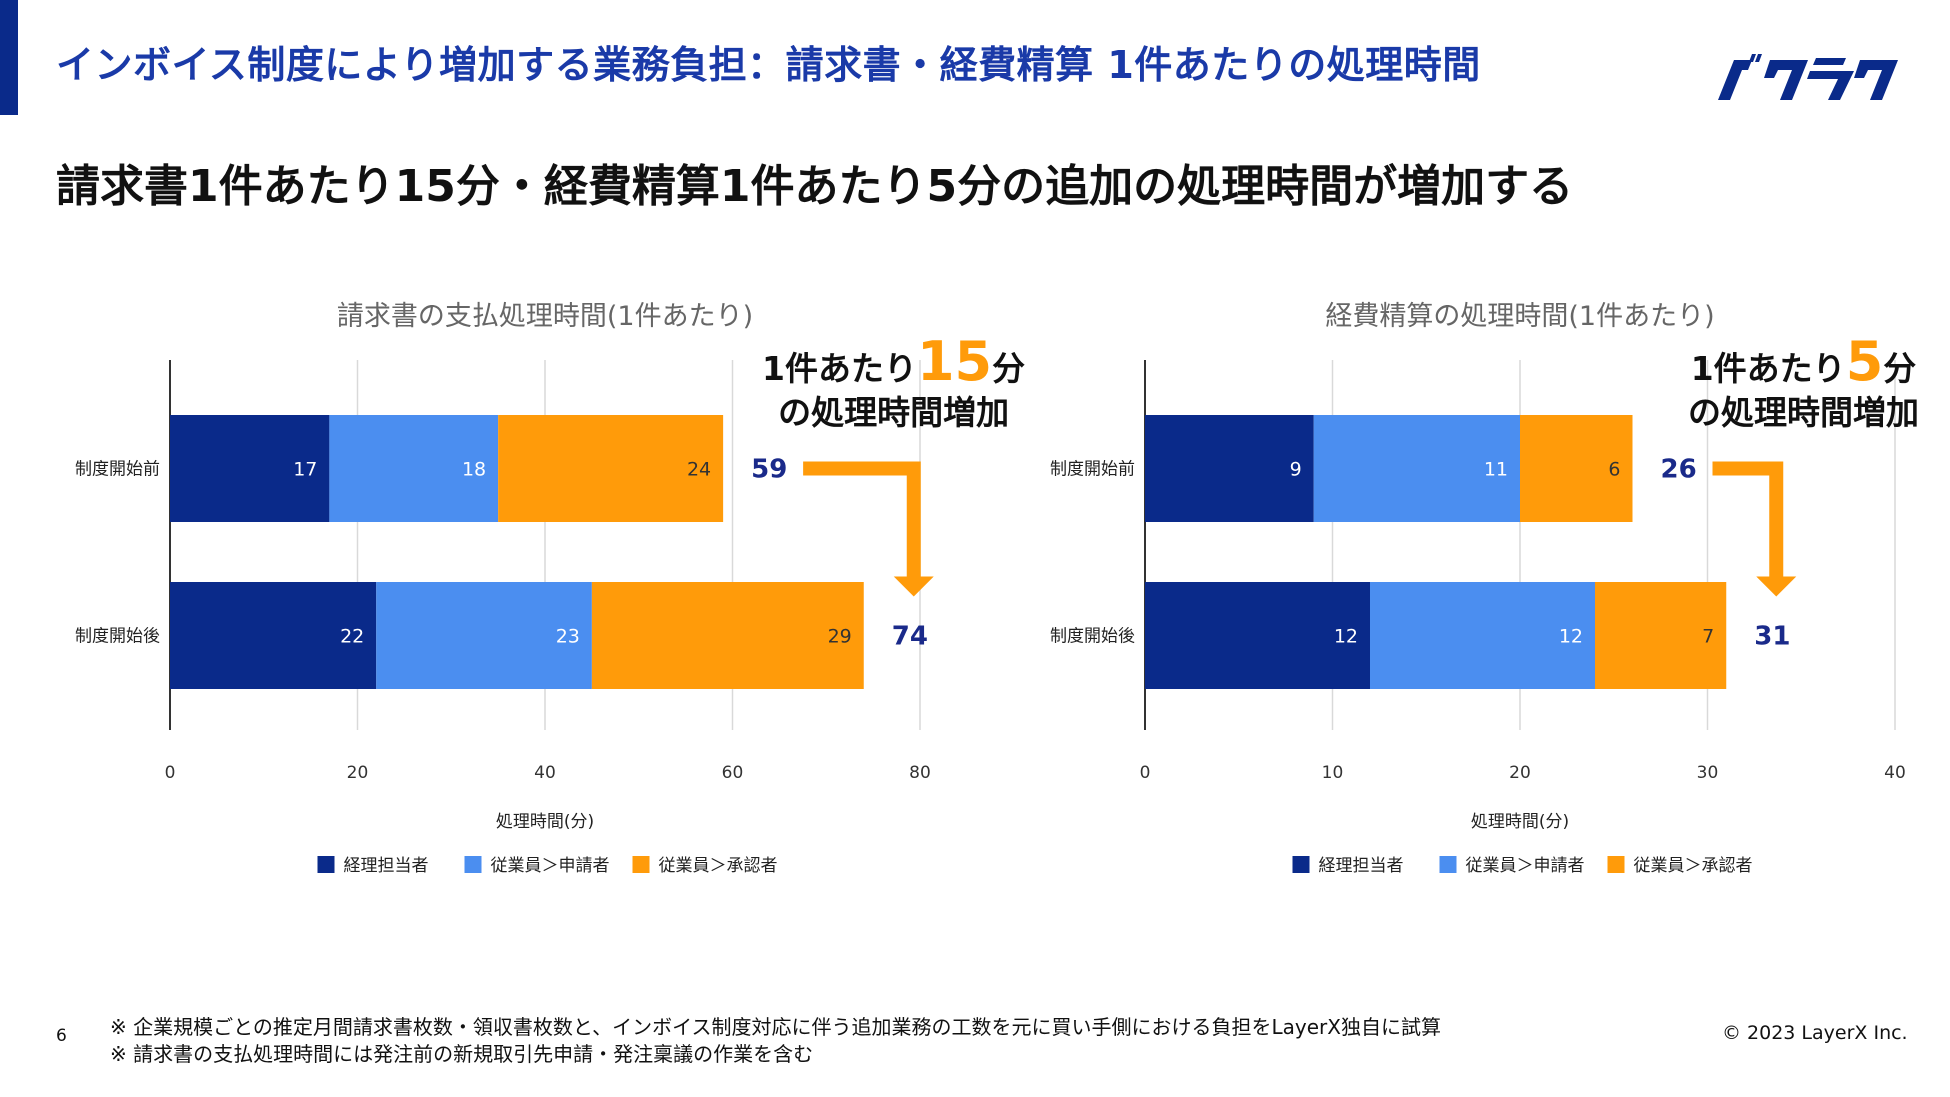 The image size is (1950, 1097). What do you see at coordinates (699, 470) in the screenshot?
I see `data-label: 24` at bounding box center [699, 470].